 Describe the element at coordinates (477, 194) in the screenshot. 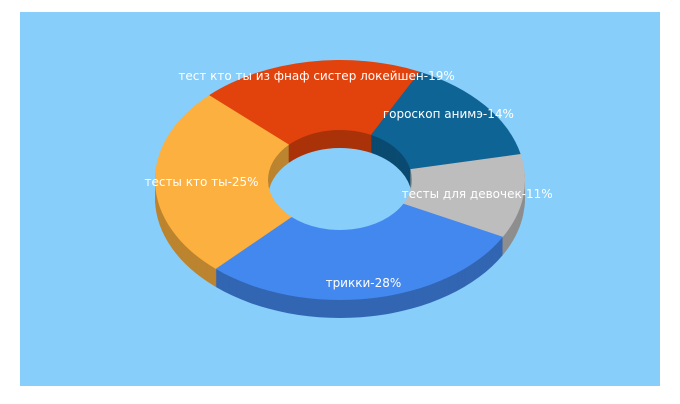

I see `slice-label: тесты для девочек-11%` at that location.